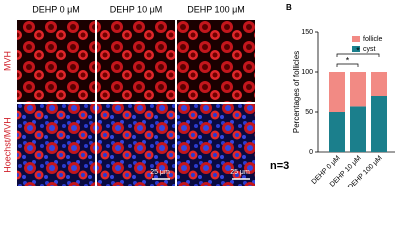 The height and width of the screenshot is (240, 400). I want to click on legend-label: cyst, so click(369, 49).